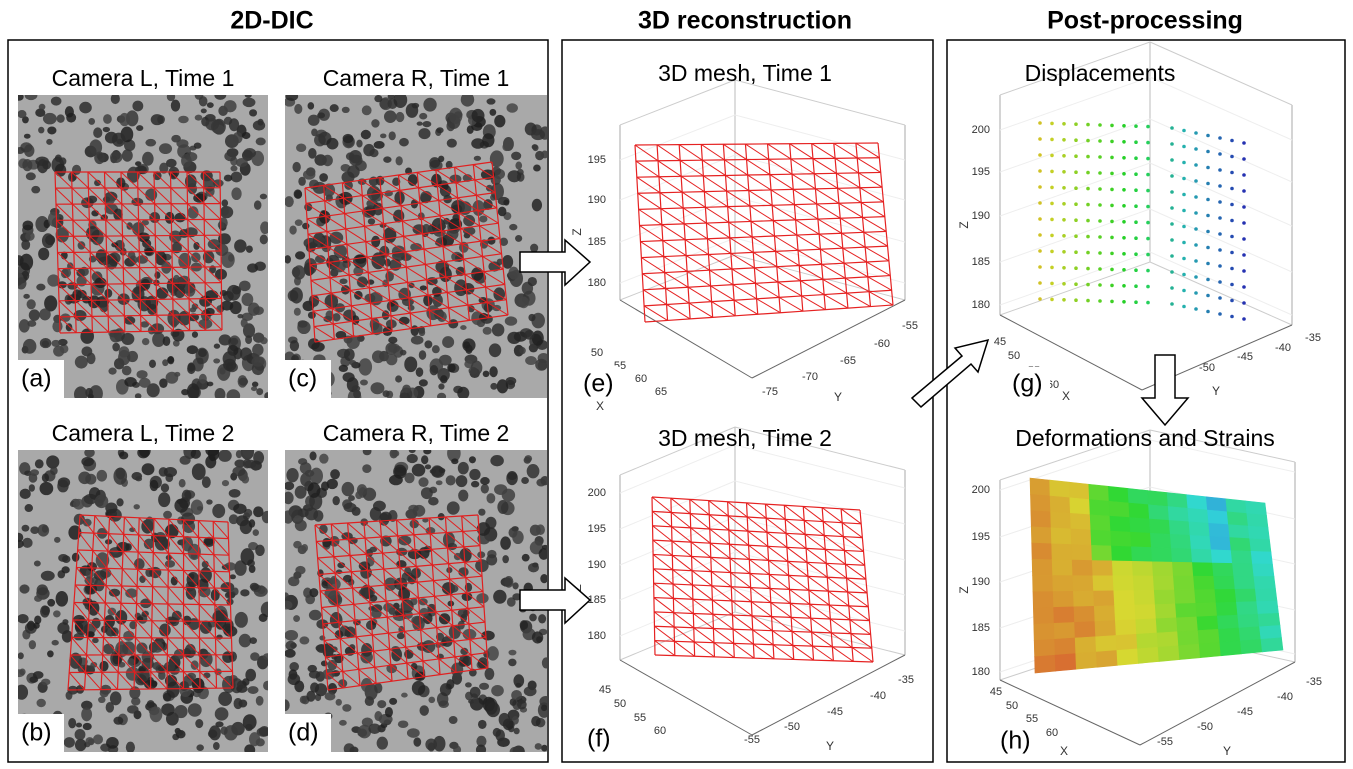  Describe the element at coordinates (143, 601) in the screenshot. I see `camera-image` at that location.